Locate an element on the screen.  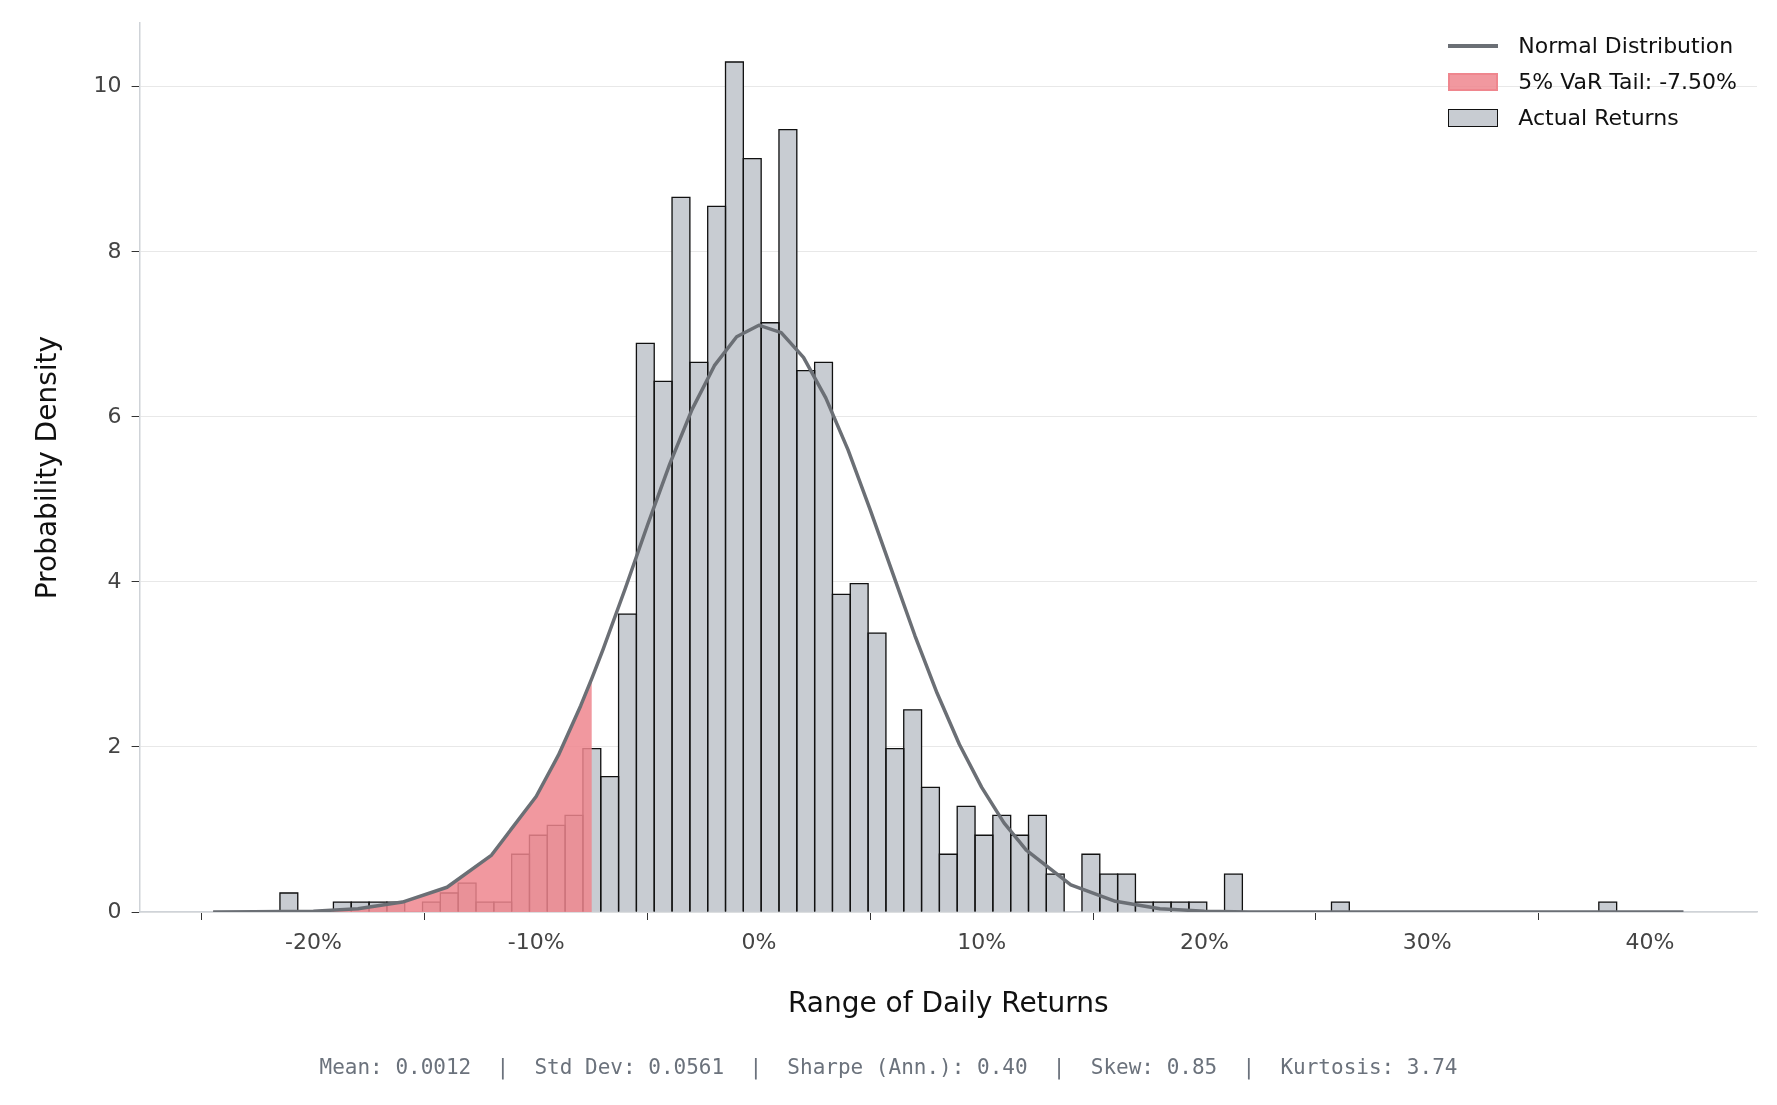
x-tick-label: -10% is located at coordinates (536, 941).